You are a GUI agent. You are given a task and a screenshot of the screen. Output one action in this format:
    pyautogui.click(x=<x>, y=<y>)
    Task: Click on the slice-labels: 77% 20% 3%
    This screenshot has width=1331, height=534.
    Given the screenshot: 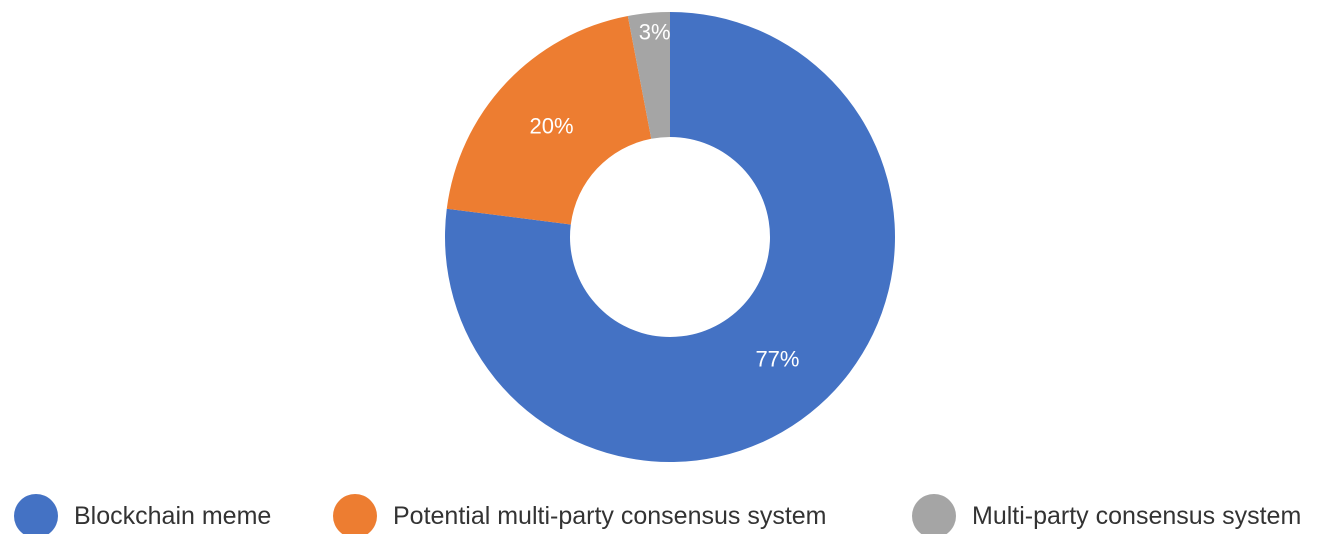 What is the action you would take?
    pyautogui.click(x=665, y=196)
    